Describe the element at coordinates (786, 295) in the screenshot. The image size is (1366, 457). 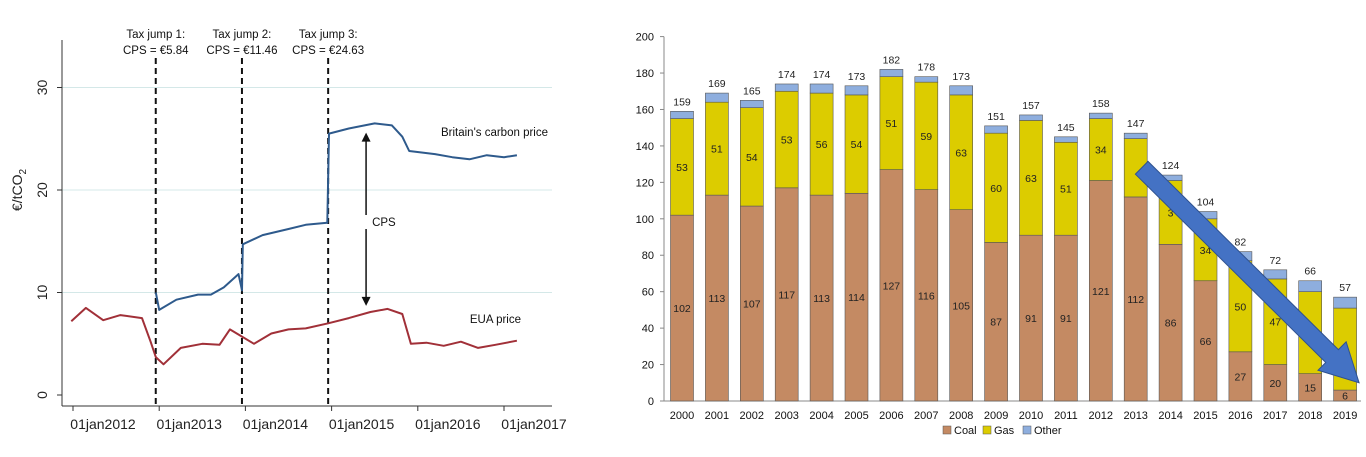
I see `bar-label-coal: 117` at that location.